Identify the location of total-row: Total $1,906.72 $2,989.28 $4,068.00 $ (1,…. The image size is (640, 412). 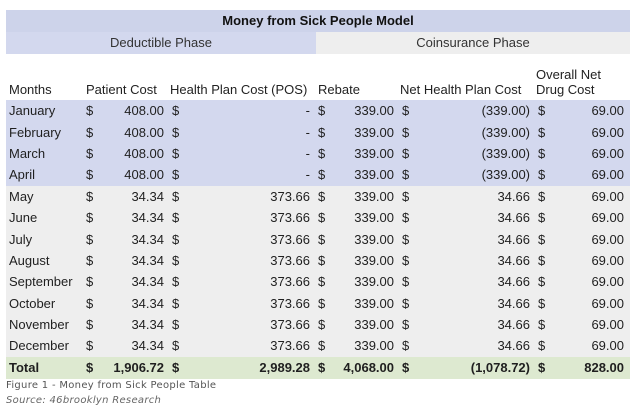
(318, 368).